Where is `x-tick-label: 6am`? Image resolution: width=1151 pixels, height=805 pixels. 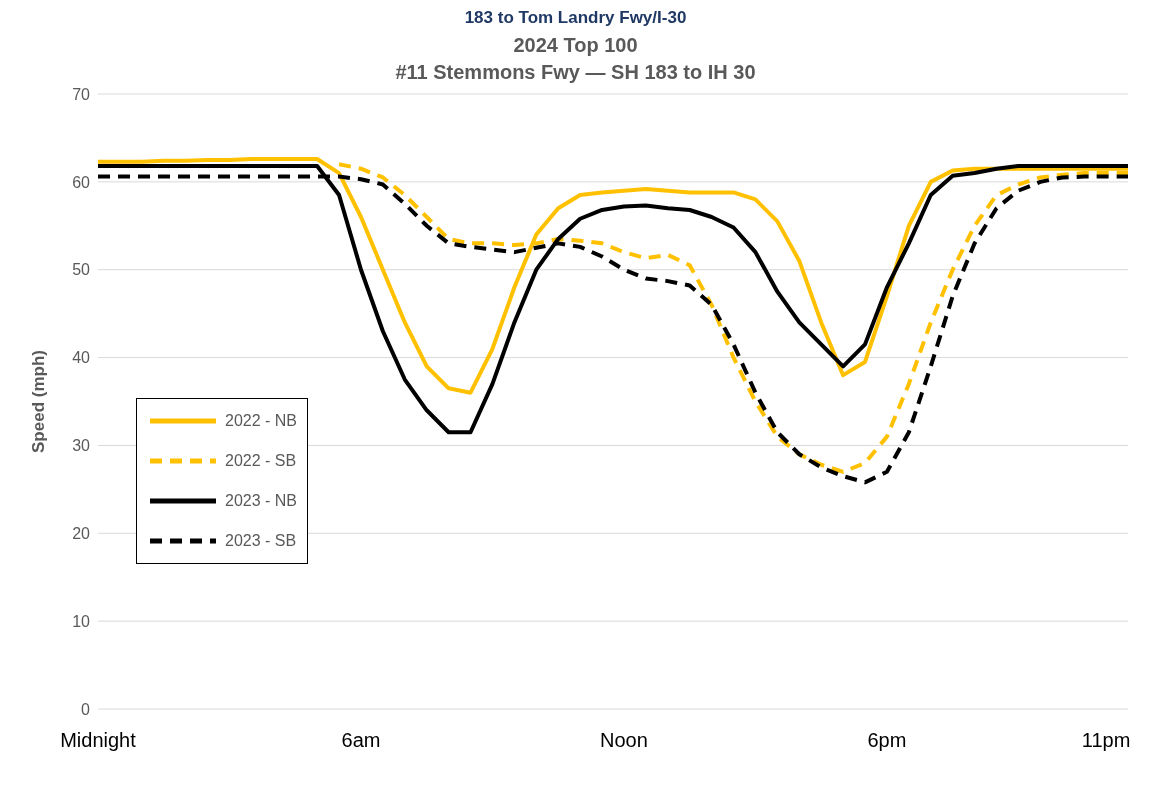 x-tick-label: 6am is located at coordinates (361, 740).